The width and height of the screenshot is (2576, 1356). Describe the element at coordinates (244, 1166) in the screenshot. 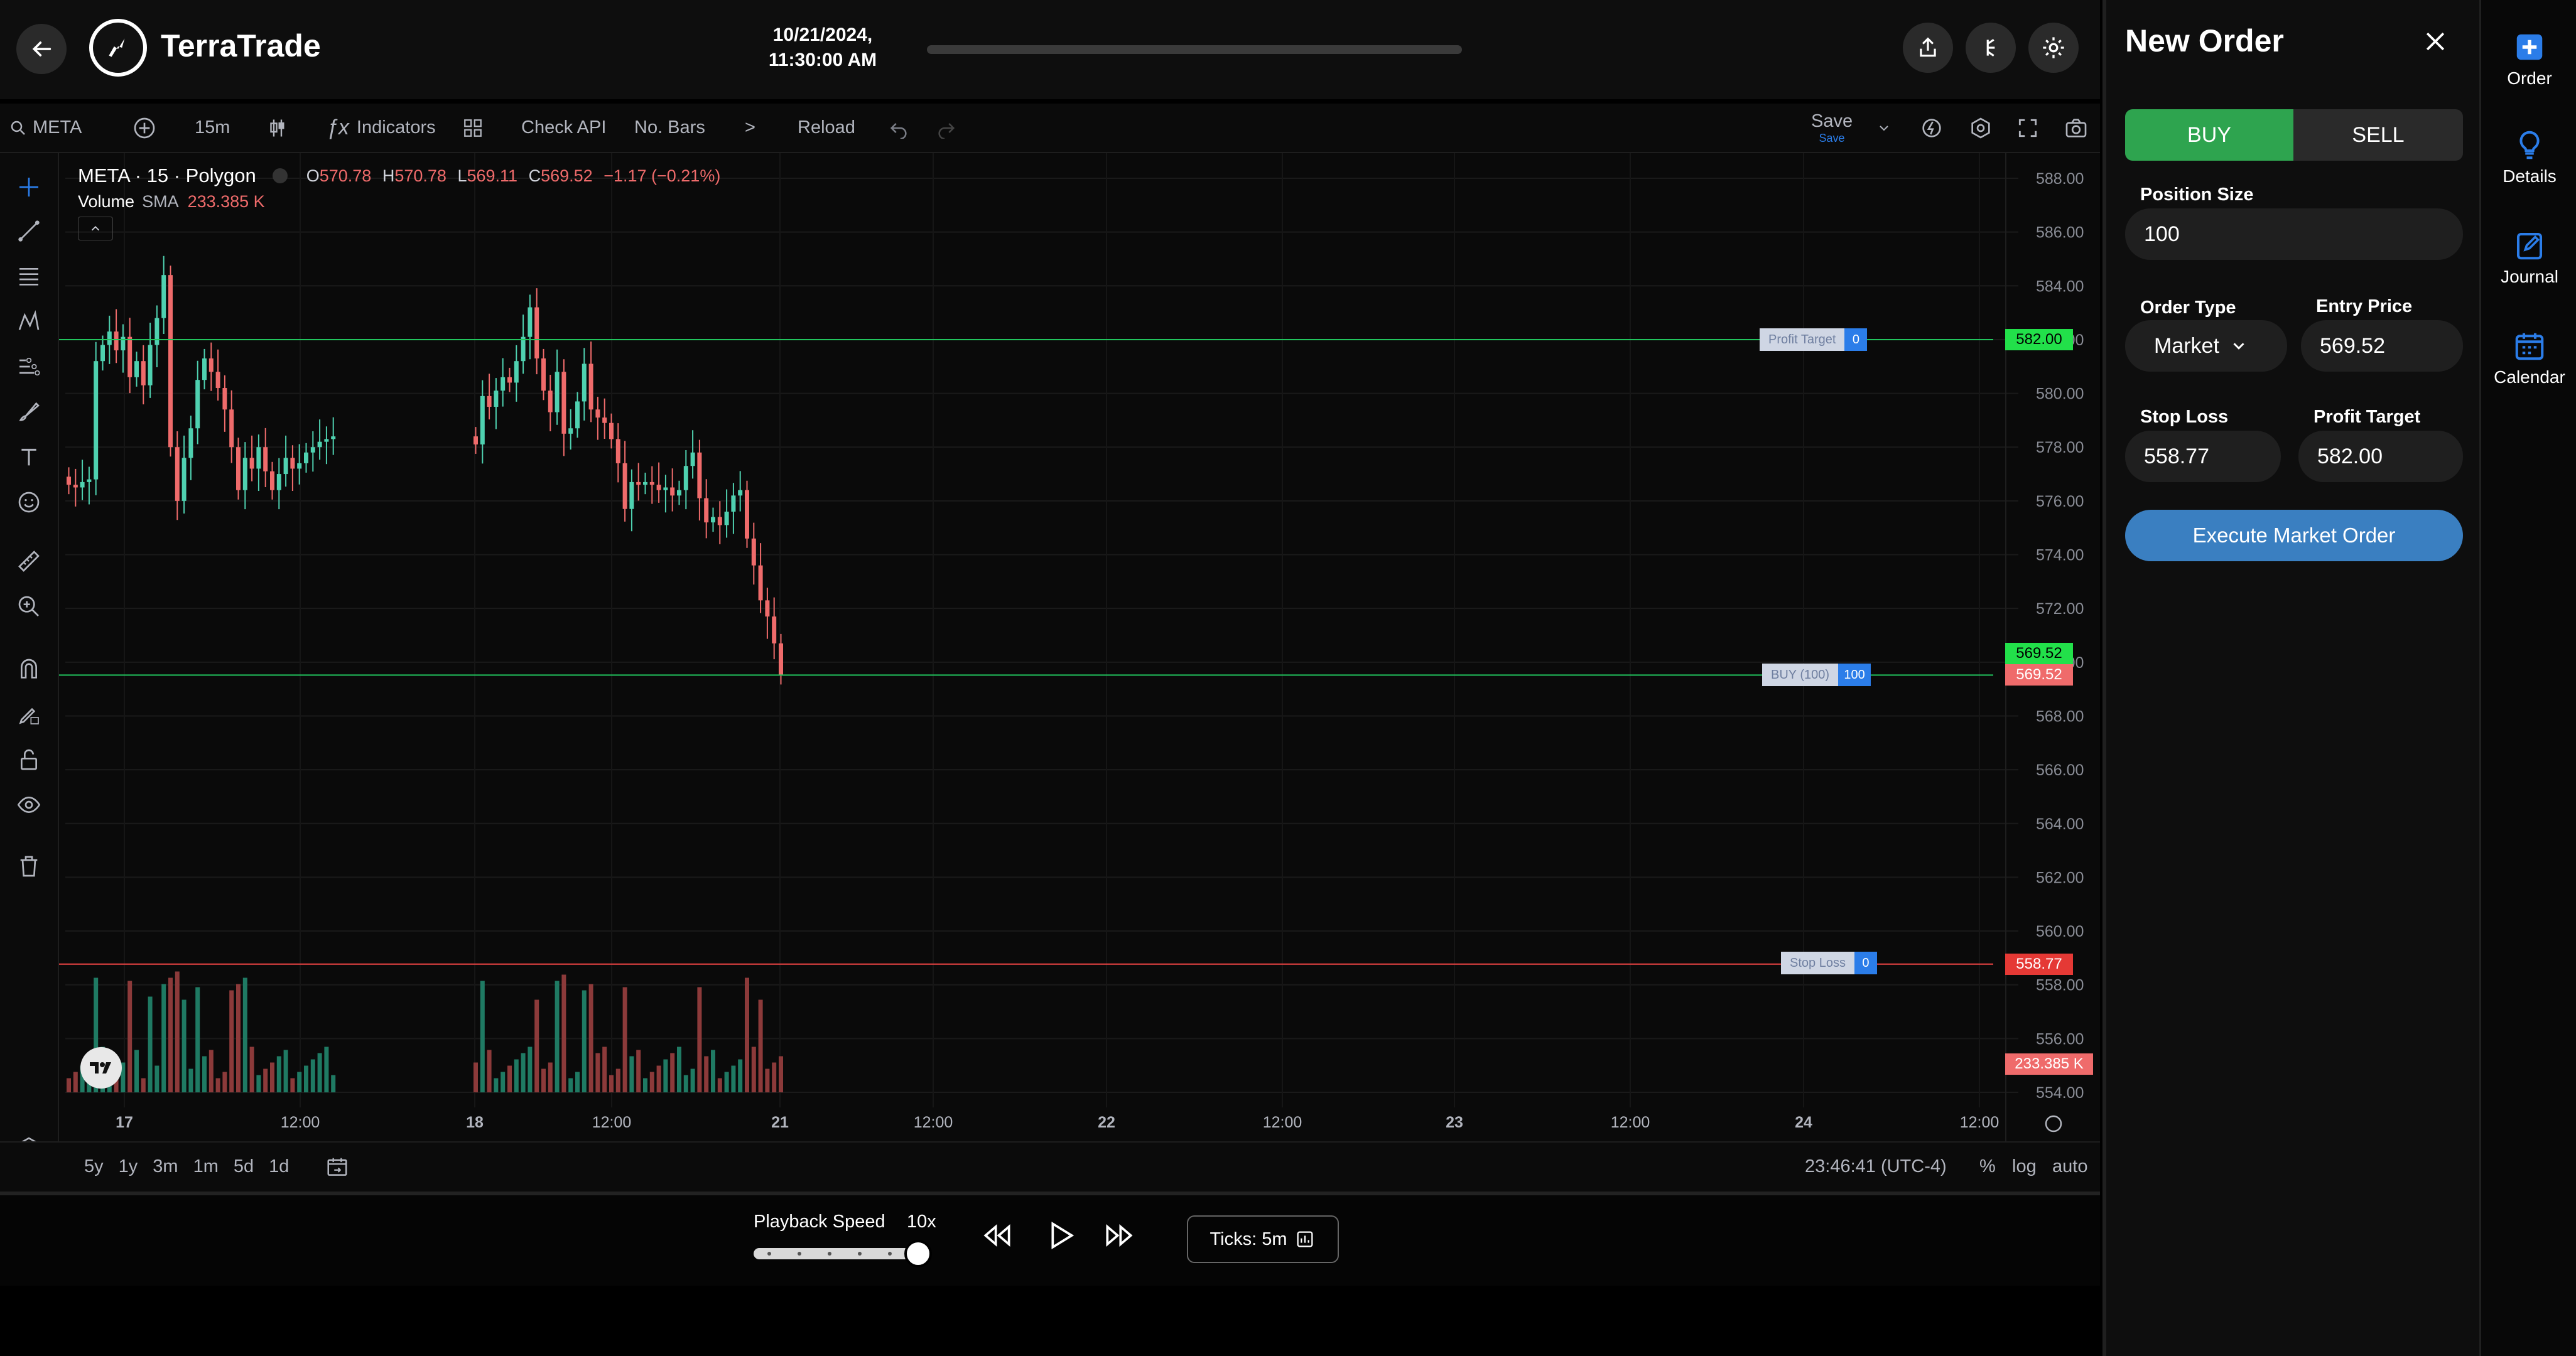

I see `range-5d: 5d` at that location.